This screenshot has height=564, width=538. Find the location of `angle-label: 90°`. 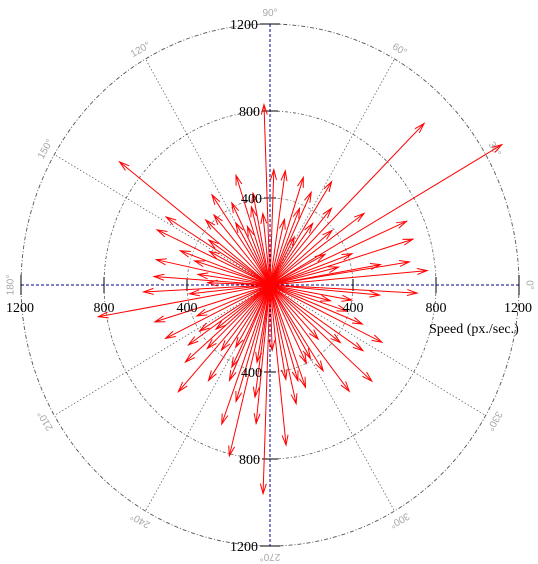

angle-label: 90° is located at coordinates (269, 13).